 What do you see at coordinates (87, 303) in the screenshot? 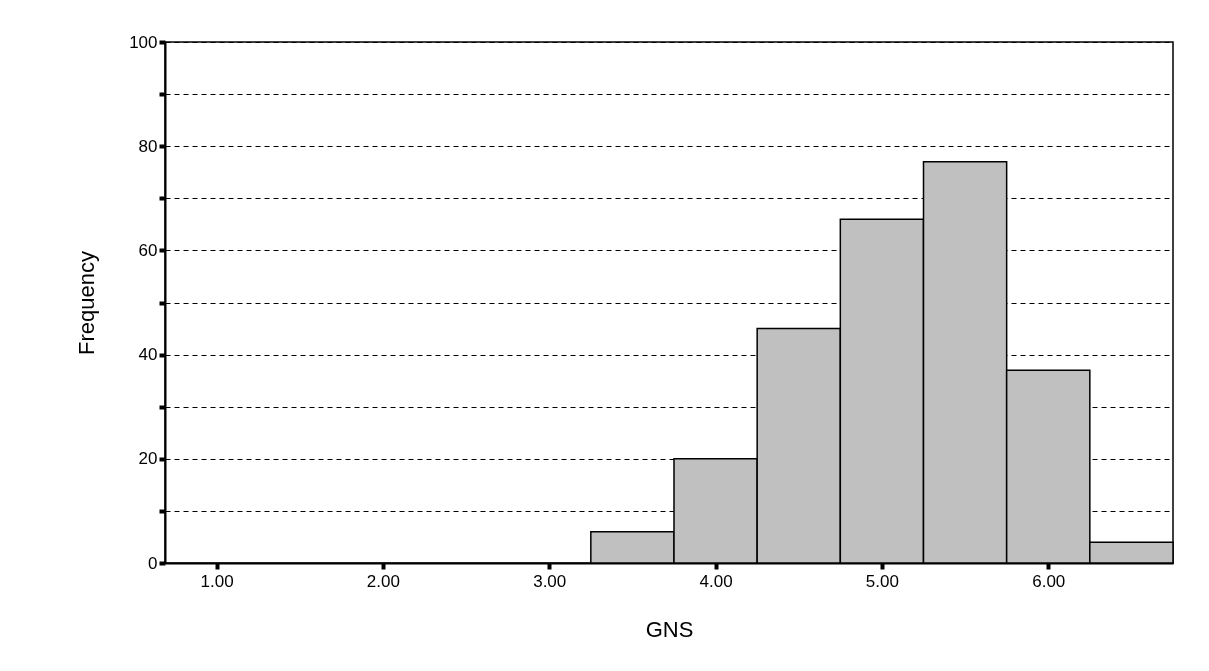
I see `y-axis-title: Frequency` at bounding box center [87, 303].